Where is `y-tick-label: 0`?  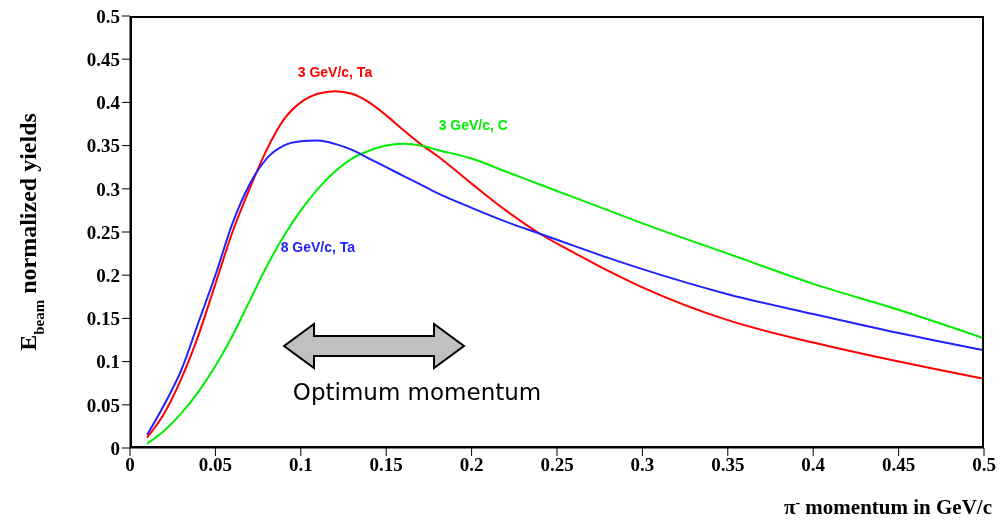 y-tick-label: 0 is located at coordinates (115, 448).